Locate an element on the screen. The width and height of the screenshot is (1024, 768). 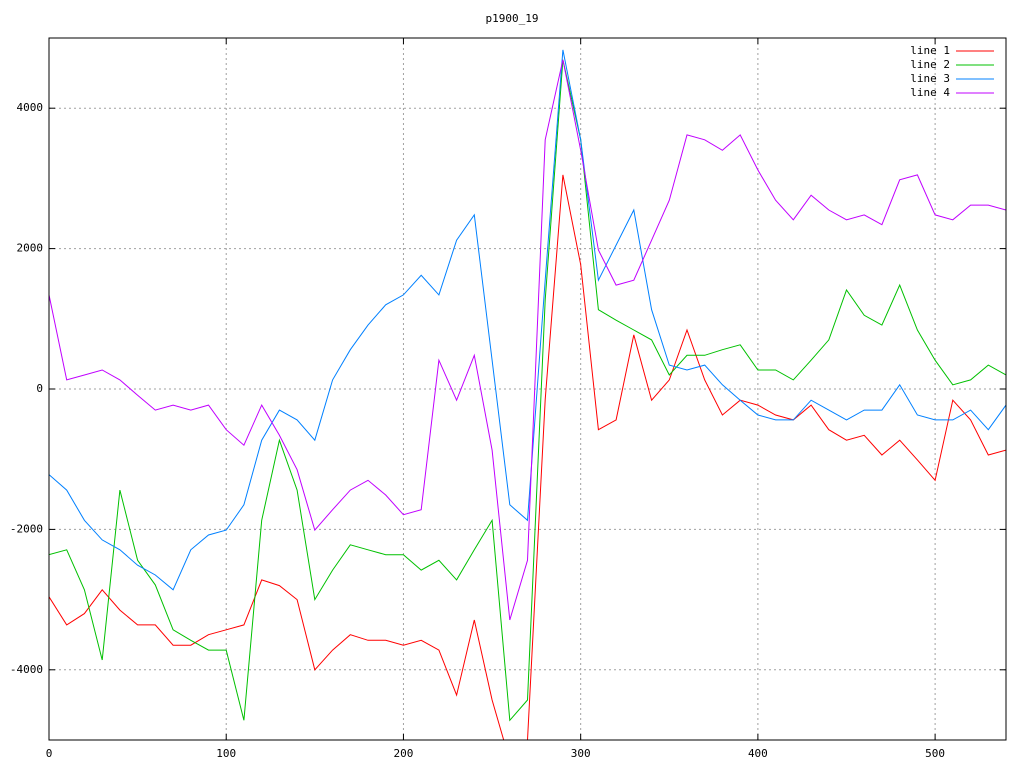
legend-label: line 1 is located at coordinates (930, 50).